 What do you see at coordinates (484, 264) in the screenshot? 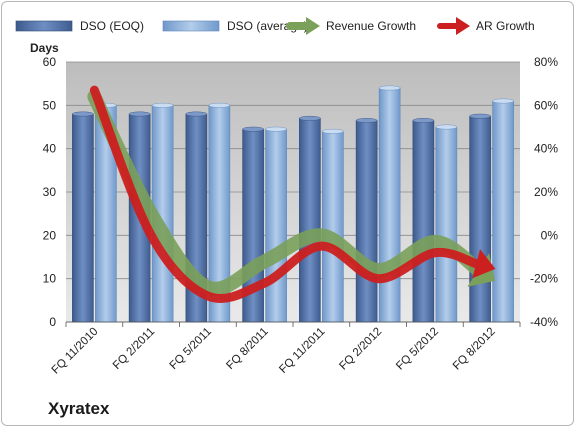
I see `ar-growth-arrowhead` at bounding box center [484, 264].